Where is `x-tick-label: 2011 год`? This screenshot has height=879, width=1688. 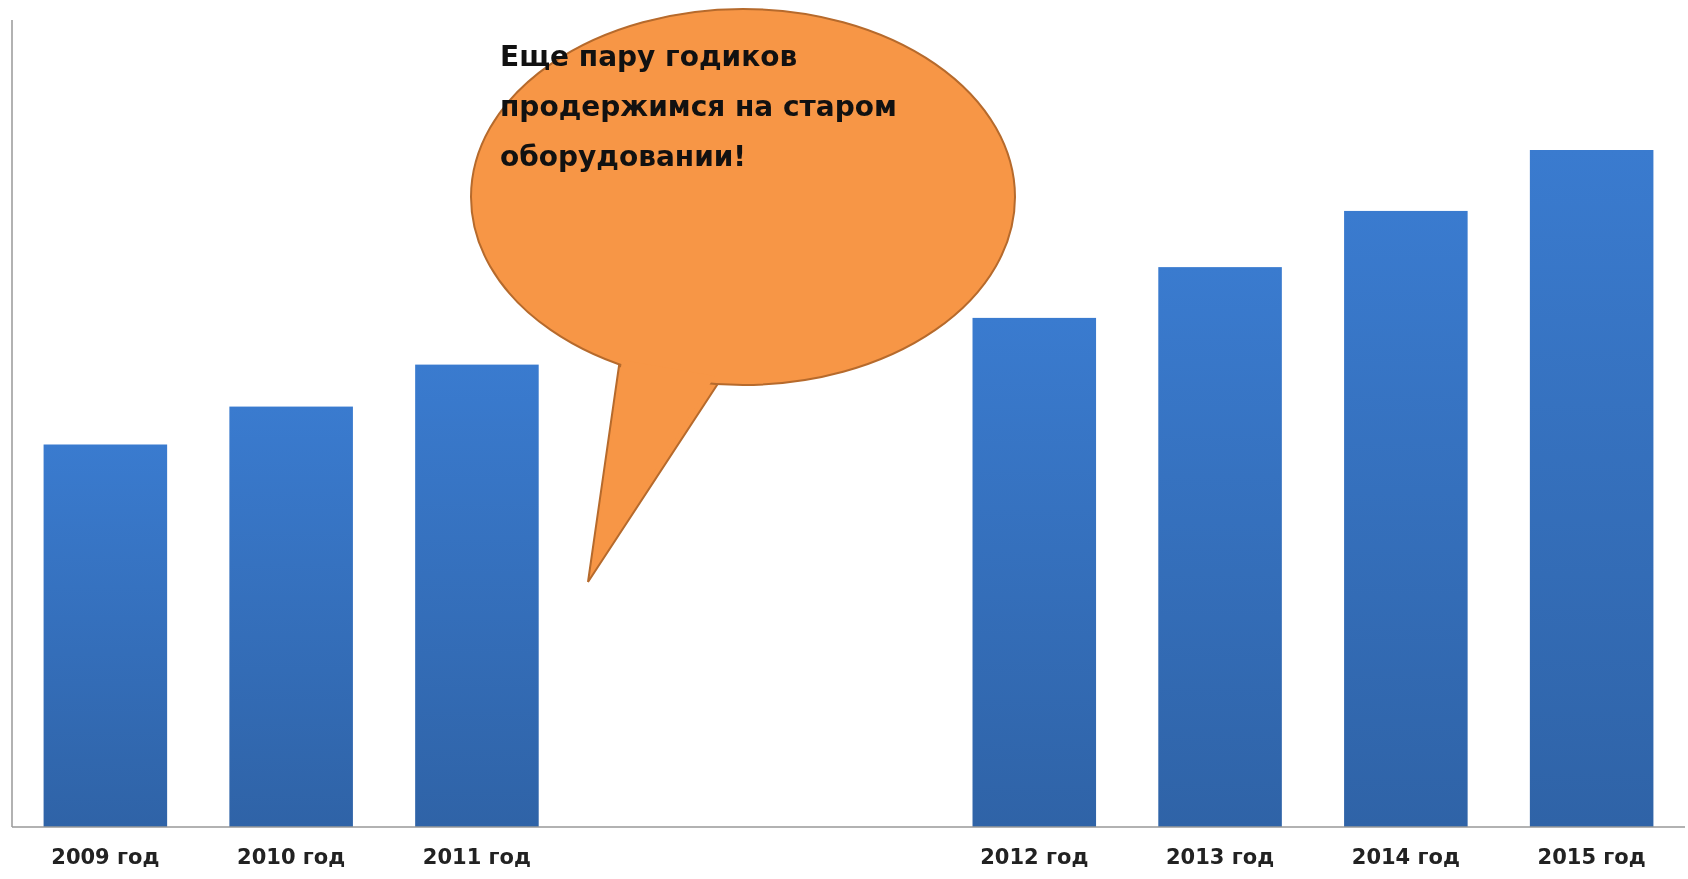 x-tick-label: 2011 год is located at coordinates (476, 857).